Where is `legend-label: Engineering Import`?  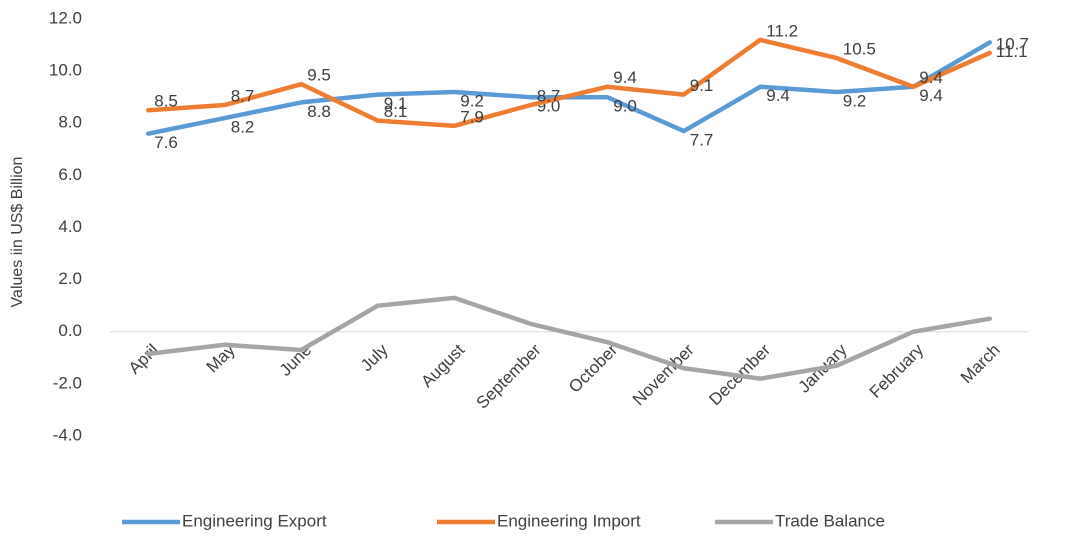
legend-label: Engineering Import is located at coordinates (569, 520).